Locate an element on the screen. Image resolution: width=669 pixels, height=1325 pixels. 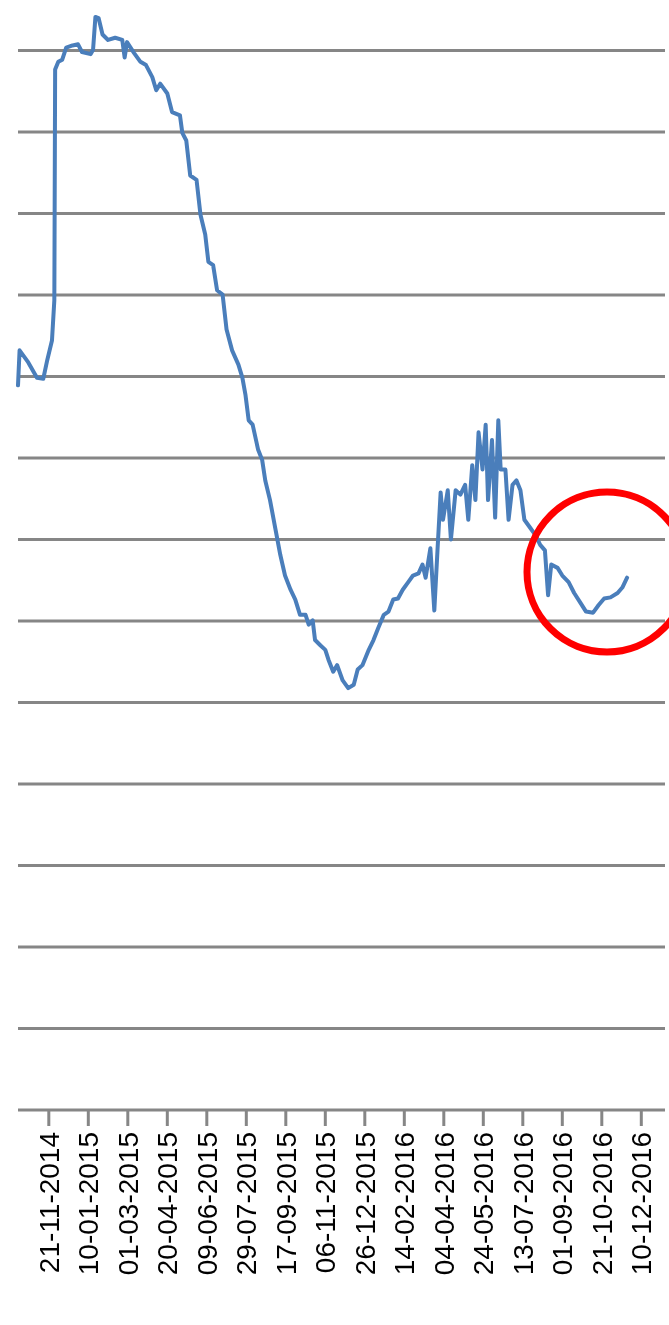
x-tick-label: 26-12-2015 is located at coordinates (365, 1204).